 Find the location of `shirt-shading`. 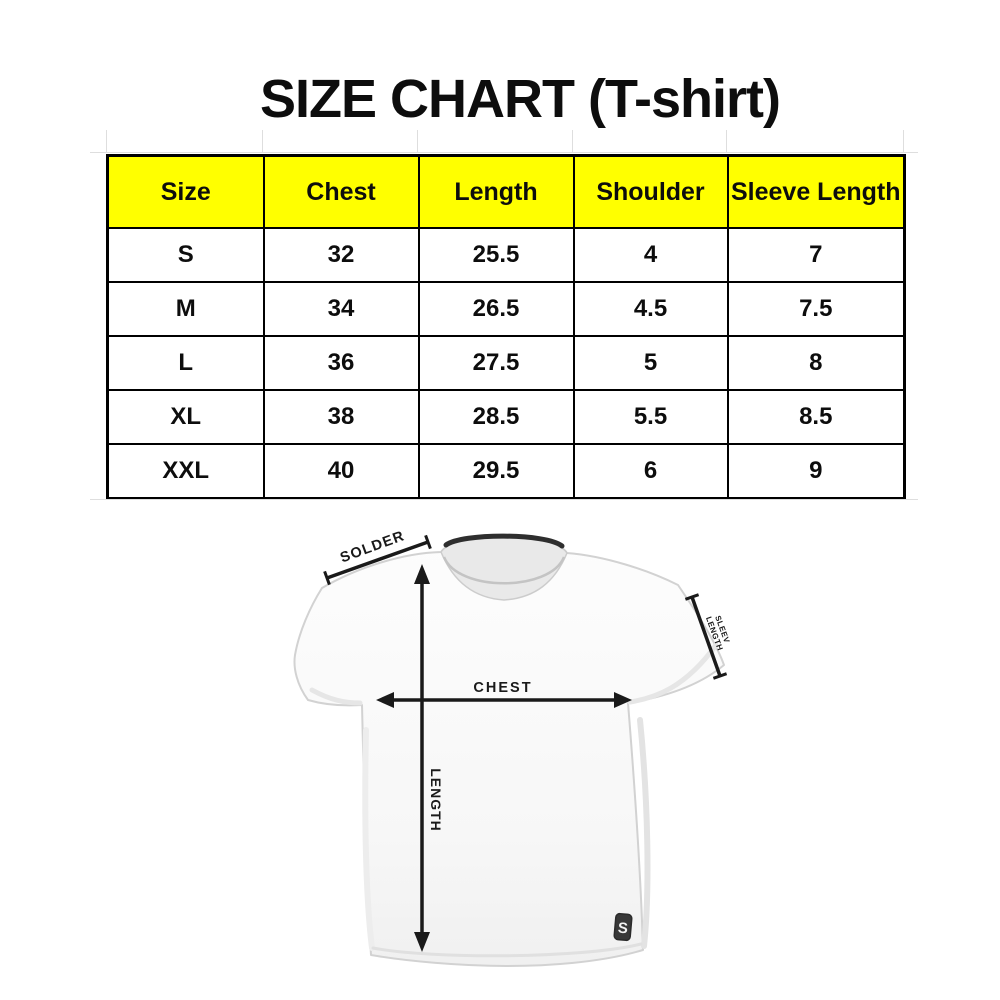

shirt-shading is located at coordinates (514, 800).